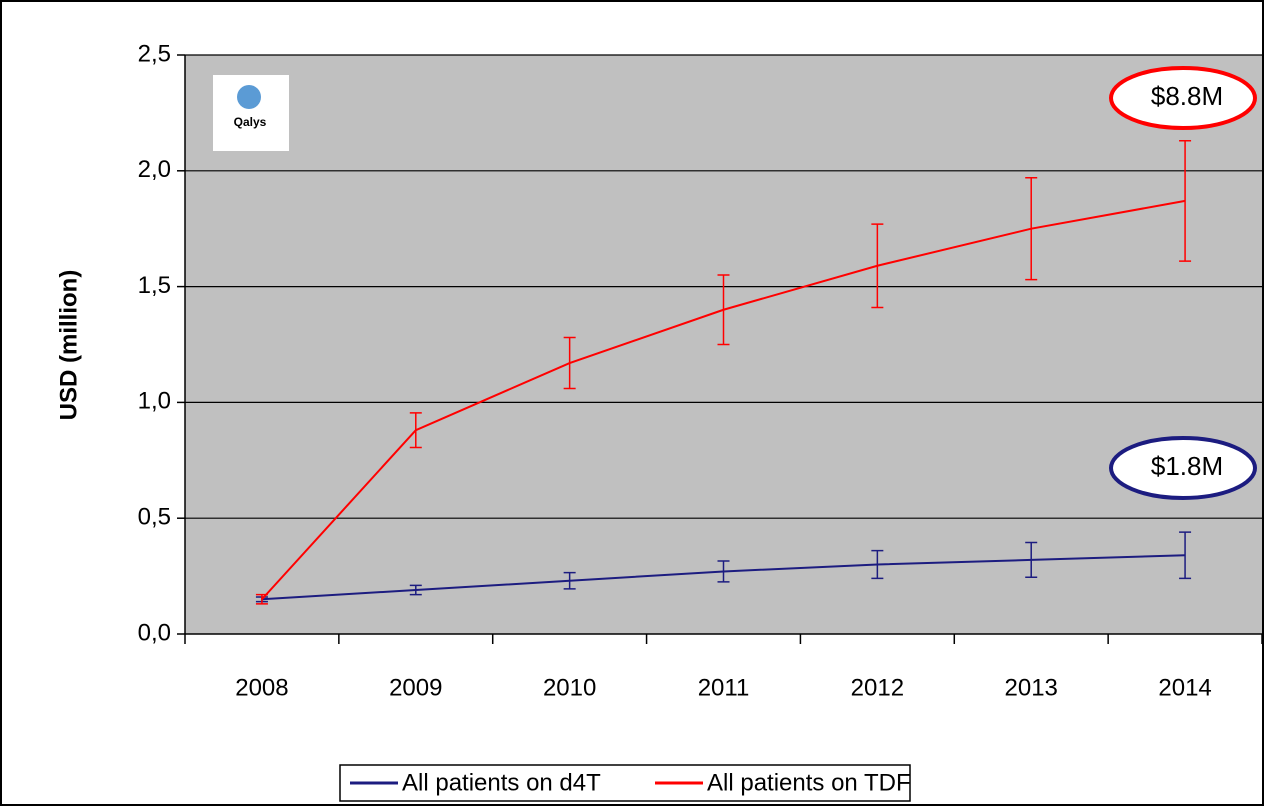 The height and width of the screenshot is (806, 1264). Describe the element at coordinates (625, 783) in the screenshot. I see `legend-box` at that location.